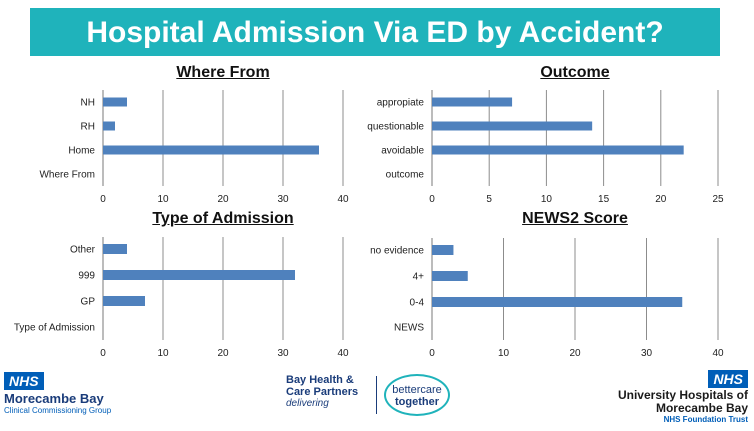 This screenshot has width=754, height=431. What do you see at coordinates (320, 380) in the screenshot?
I see `bhcp-name-line1: Bay Health &` at bounding box center [320, 380].